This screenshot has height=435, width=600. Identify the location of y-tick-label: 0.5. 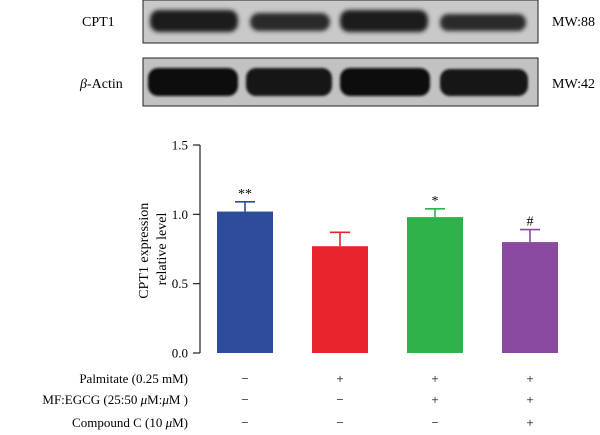
(180, 283).